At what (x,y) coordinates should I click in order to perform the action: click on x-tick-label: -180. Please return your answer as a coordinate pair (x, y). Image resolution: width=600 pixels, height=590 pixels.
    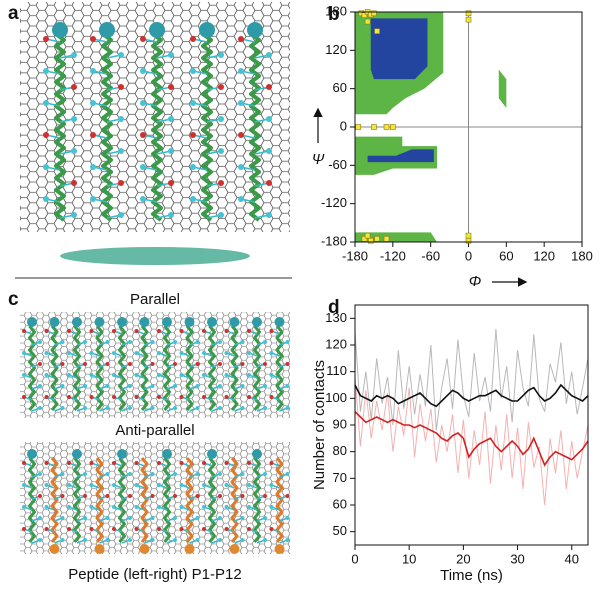
    Looking at the image, I should click on (355, 255).